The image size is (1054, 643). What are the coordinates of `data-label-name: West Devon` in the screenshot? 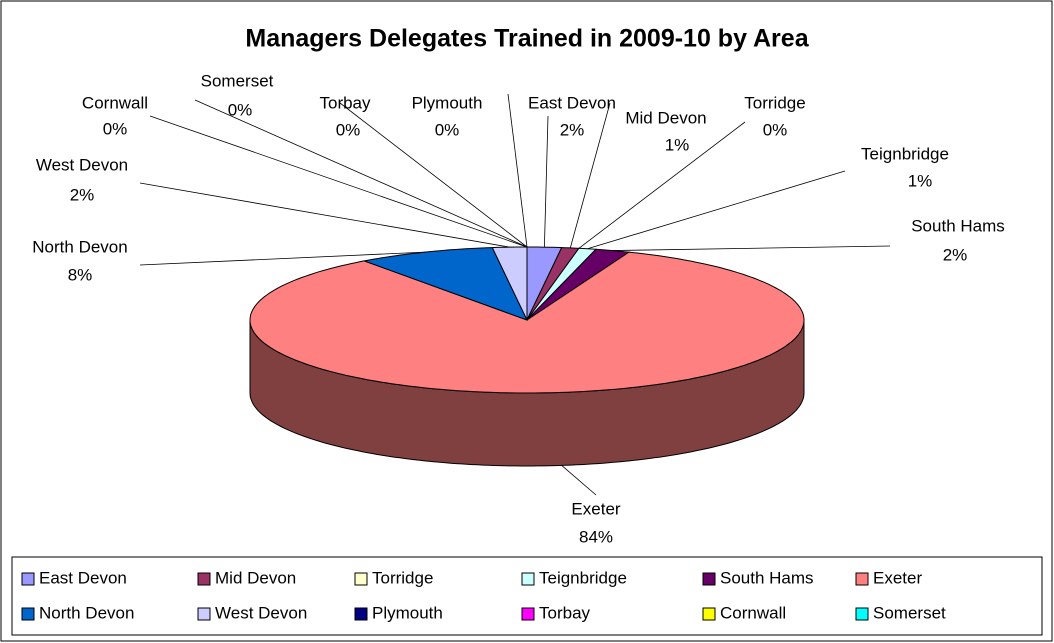 It's located at (82, 164).